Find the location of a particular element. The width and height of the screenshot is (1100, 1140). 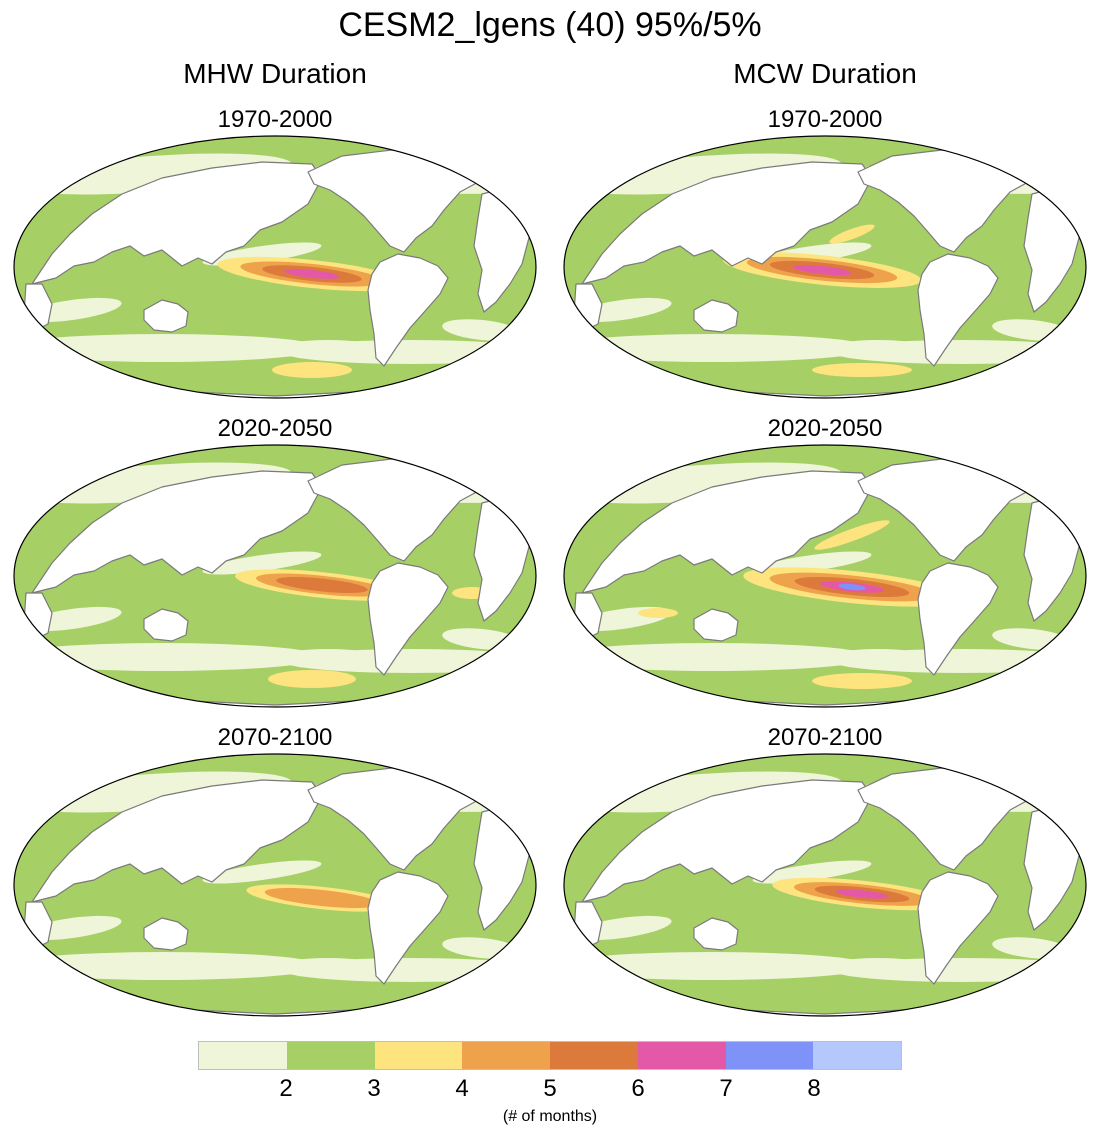

panel-title-mcw-1: 1970-2000 is located at coordinates (825, 119).